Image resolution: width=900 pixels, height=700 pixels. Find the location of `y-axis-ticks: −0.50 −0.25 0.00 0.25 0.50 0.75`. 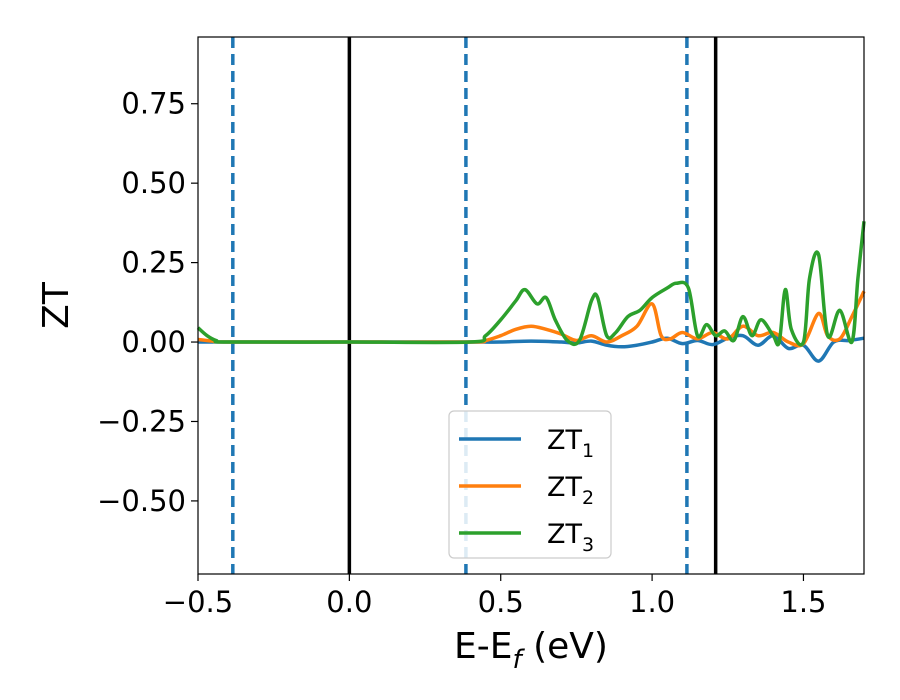

y-axis-ticks: −0.50 −0.25 0.00 0.25 0.50 0.75 is located at coordinates (147, 302).